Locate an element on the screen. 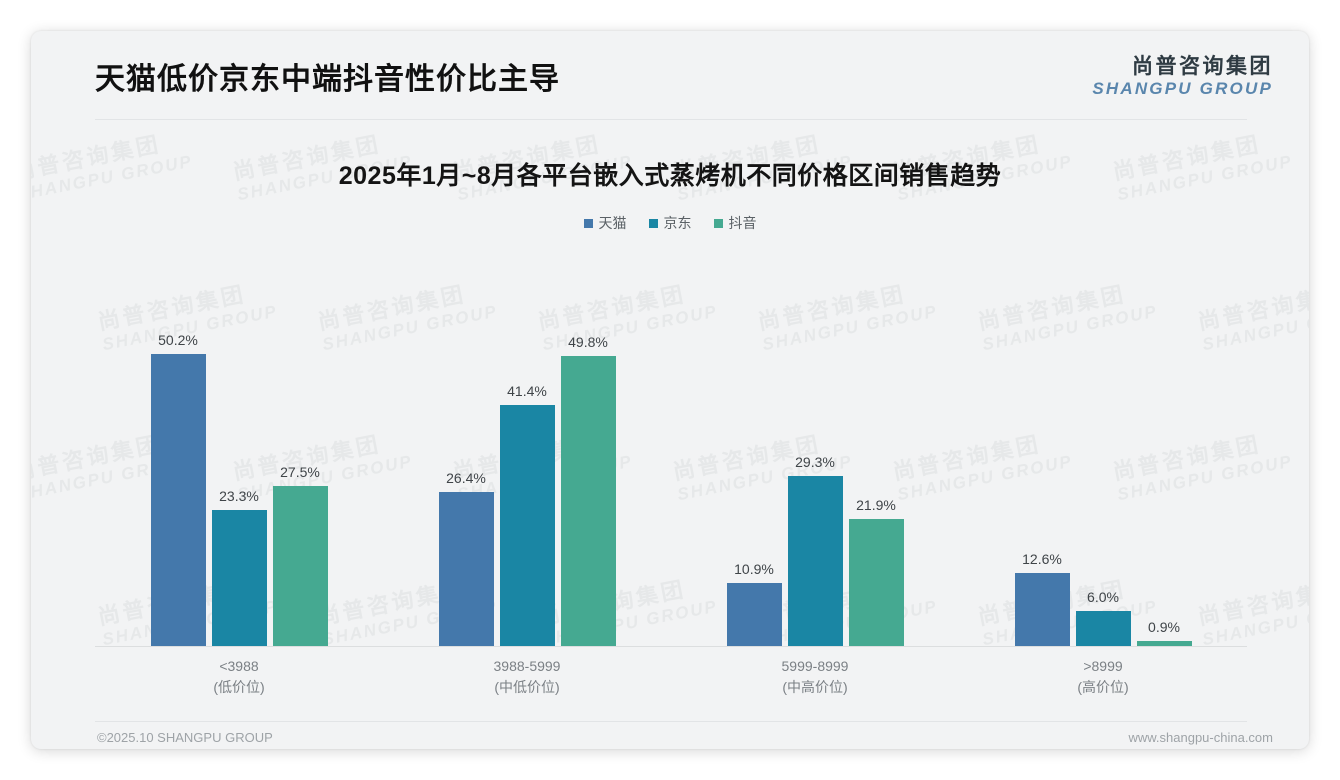 Image resolution: width=1340 pixels, height=780 pixels. bar-item: 27.5% is located at coordinates (300, 451).